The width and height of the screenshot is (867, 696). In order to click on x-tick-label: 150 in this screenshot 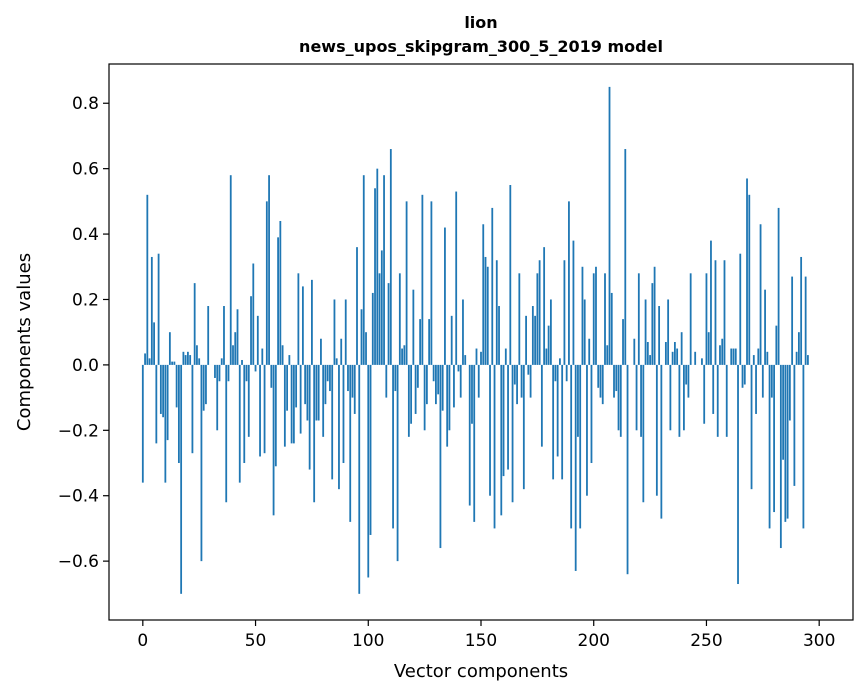, I will do `click(481, 641)`.